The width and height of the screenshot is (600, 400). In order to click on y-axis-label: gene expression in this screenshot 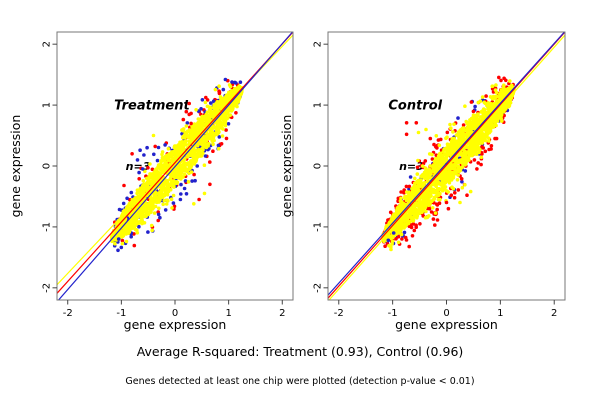, I will do `click(15, 166)`.